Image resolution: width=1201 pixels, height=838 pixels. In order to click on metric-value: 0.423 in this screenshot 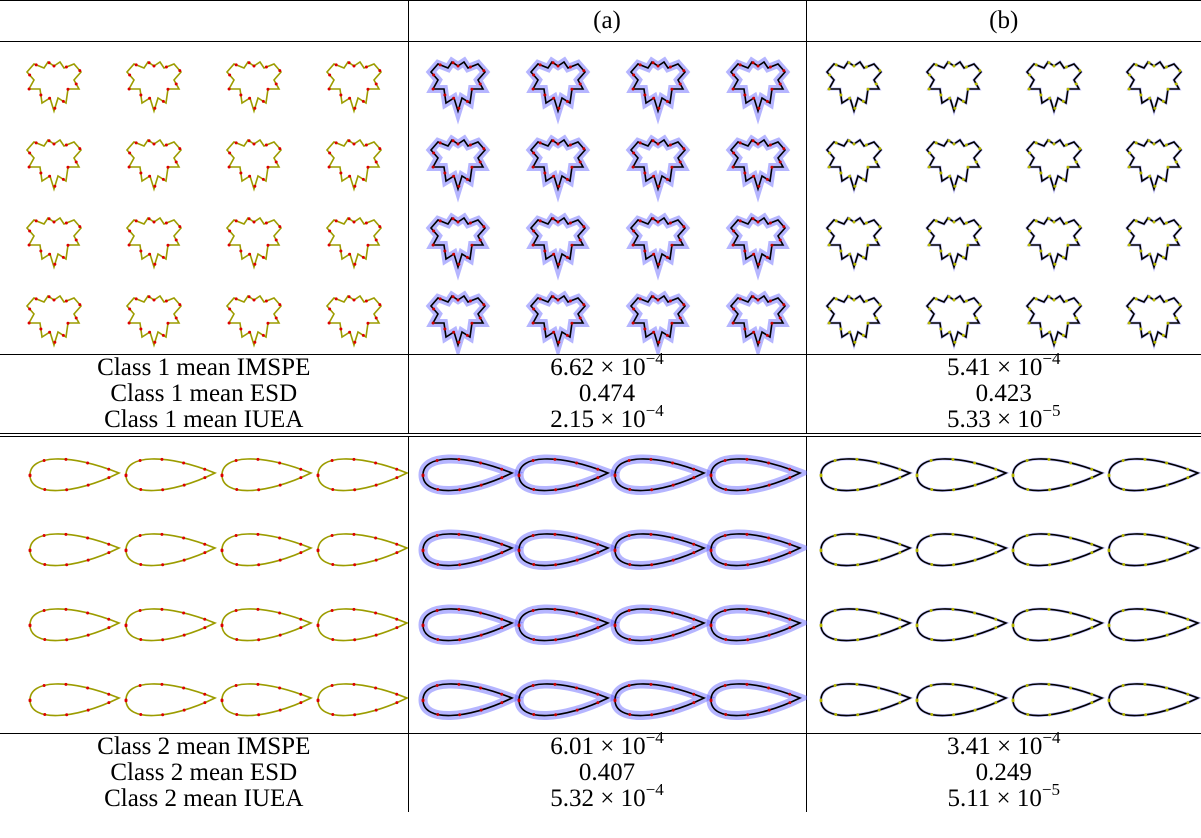, I will do `click(1003, 394)`.